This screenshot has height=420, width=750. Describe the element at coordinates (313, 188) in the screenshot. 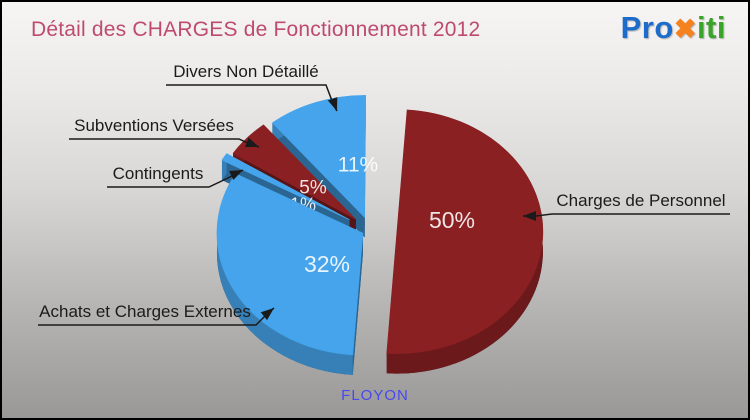

I see `pct-label-5: 5%` at that location.